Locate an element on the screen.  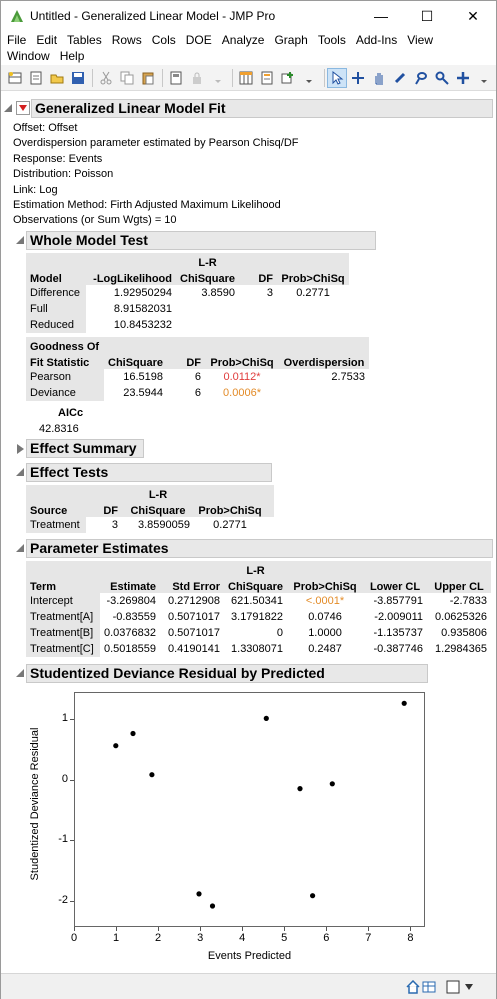
new-script-icon is located at coordinates (35, 78).